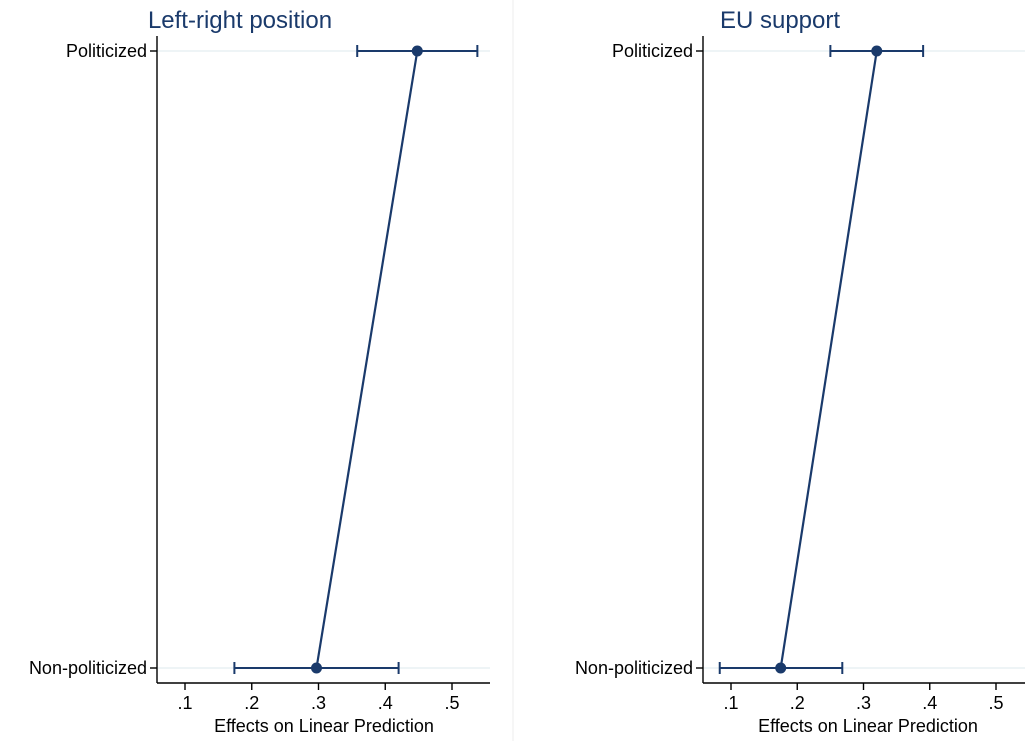 The height and width of the screenshot is (741, 1029). Describe the element at coordinates (240, 20) in the screenshot. I see `panel-title: Left-right position` at that location.